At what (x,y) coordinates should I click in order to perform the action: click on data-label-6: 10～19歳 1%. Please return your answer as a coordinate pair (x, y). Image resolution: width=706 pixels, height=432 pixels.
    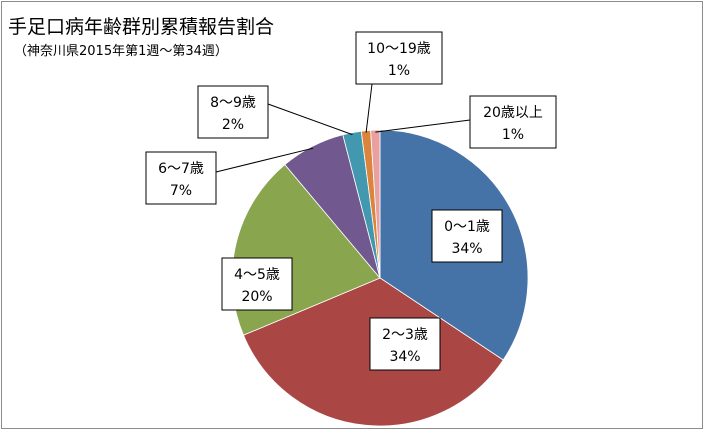
    Looking at the image, I should click on (399, 58).